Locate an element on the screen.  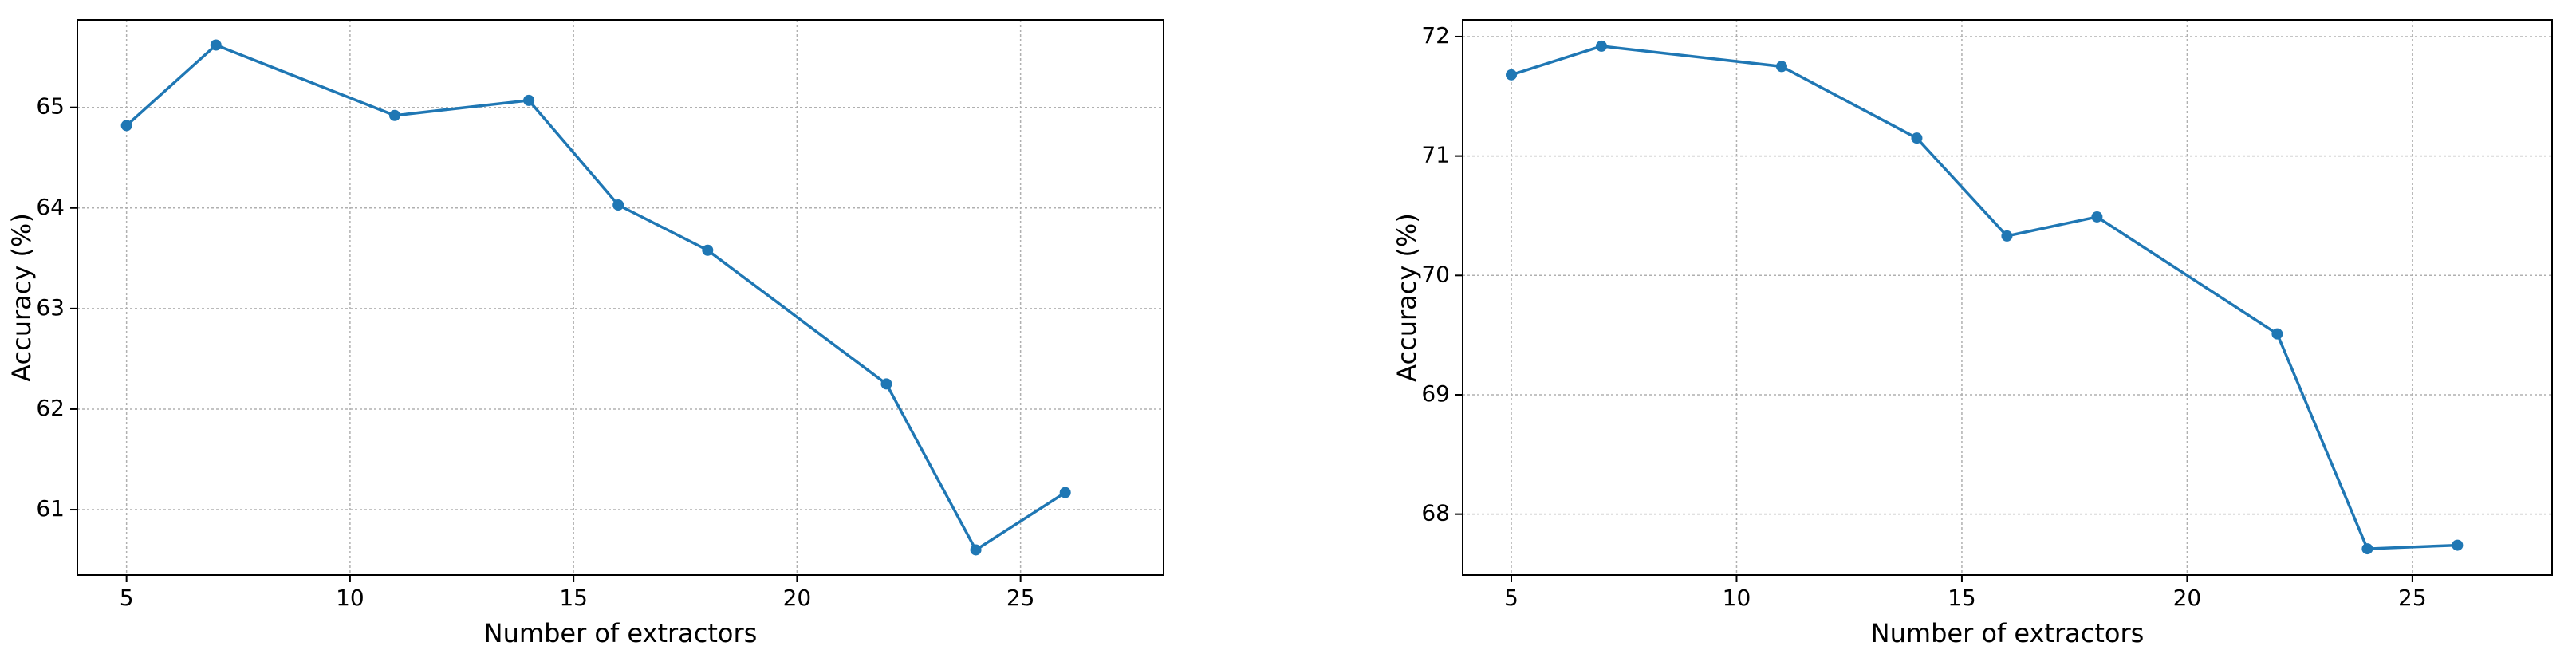
y-tick-label: 69 is located at coordinates (1435, 393).